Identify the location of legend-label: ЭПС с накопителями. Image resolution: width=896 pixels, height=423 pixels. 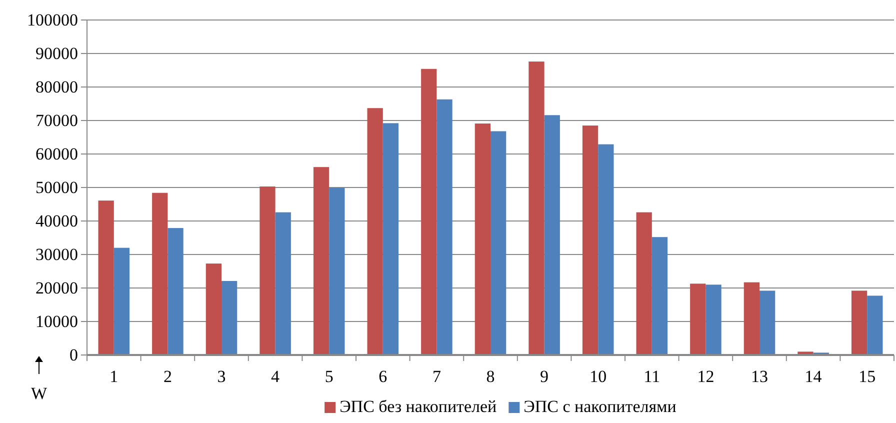
(600, 406).